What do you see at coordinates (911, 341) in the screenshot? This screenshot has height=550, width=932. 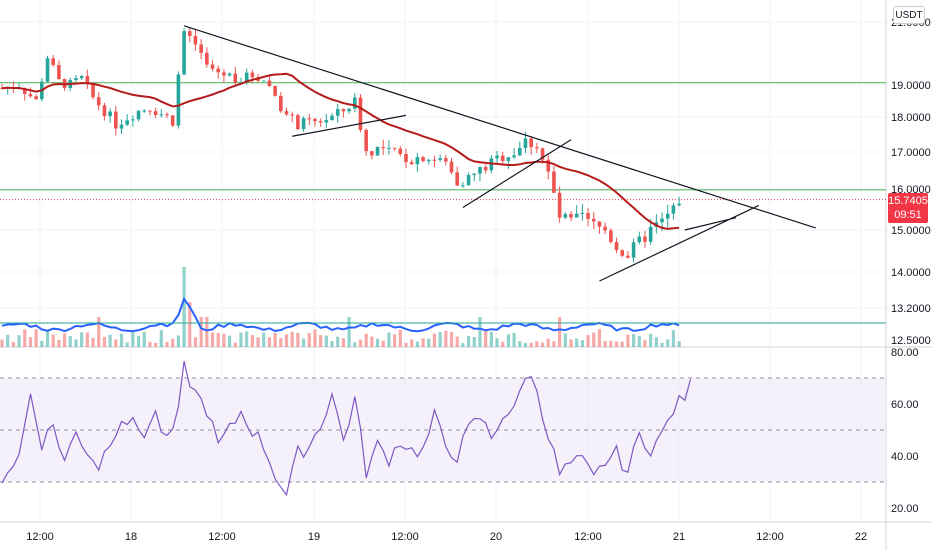 I see `price-tick-label: 12.5000` at bounding box center [911, 341].